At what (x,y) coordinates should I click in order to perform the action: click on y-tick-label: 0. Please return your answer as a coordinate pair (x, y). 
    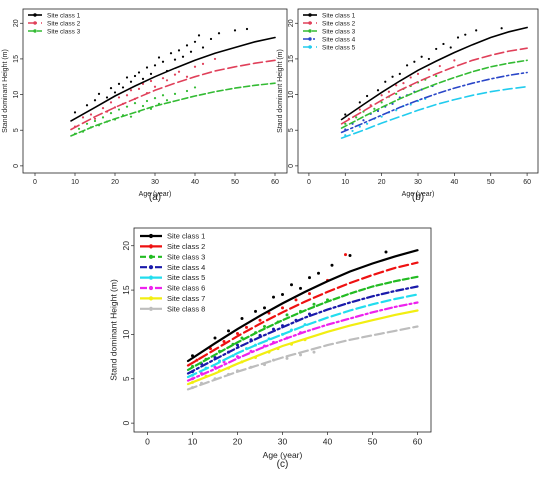
    Looking at the image, I should click on (291, 166).